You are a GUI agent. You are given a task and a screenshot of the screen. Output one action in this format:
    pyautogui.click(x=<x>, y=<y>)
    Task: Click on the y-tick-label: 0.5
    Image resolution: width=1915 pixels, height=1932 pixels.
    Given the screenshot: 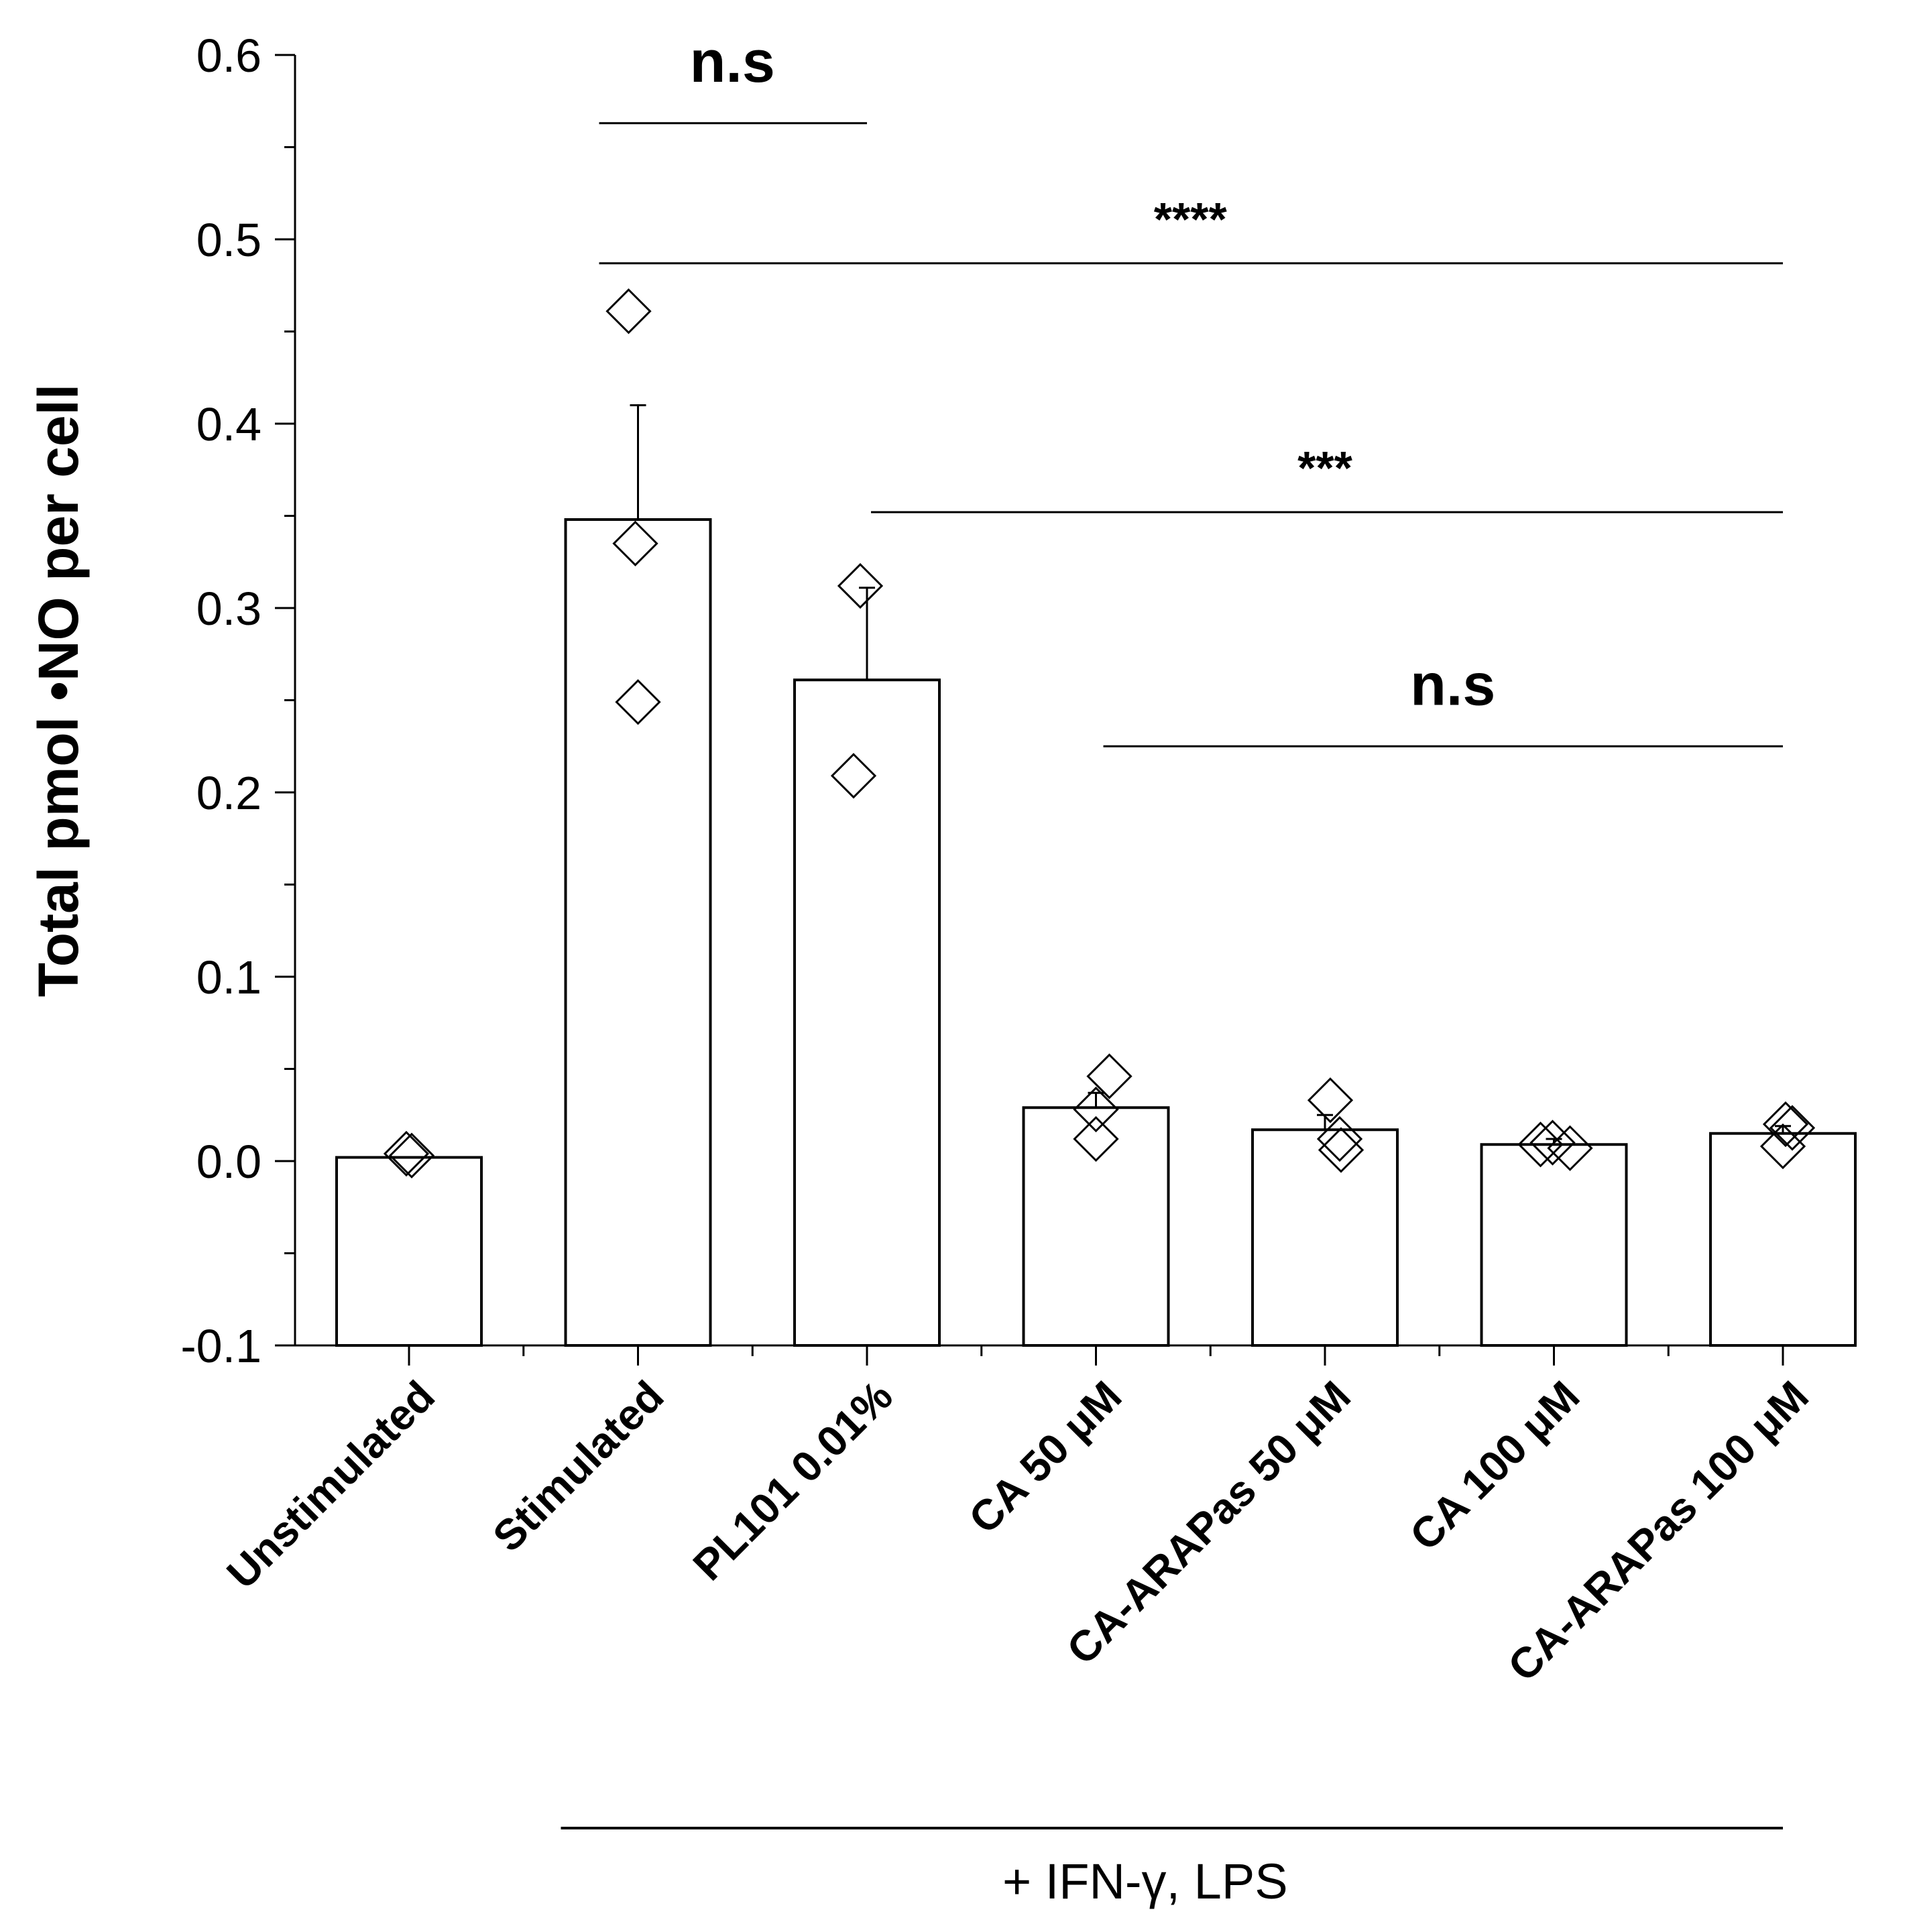 What is the action you would take?
    pyautogui.click(x=229, y=240)
    